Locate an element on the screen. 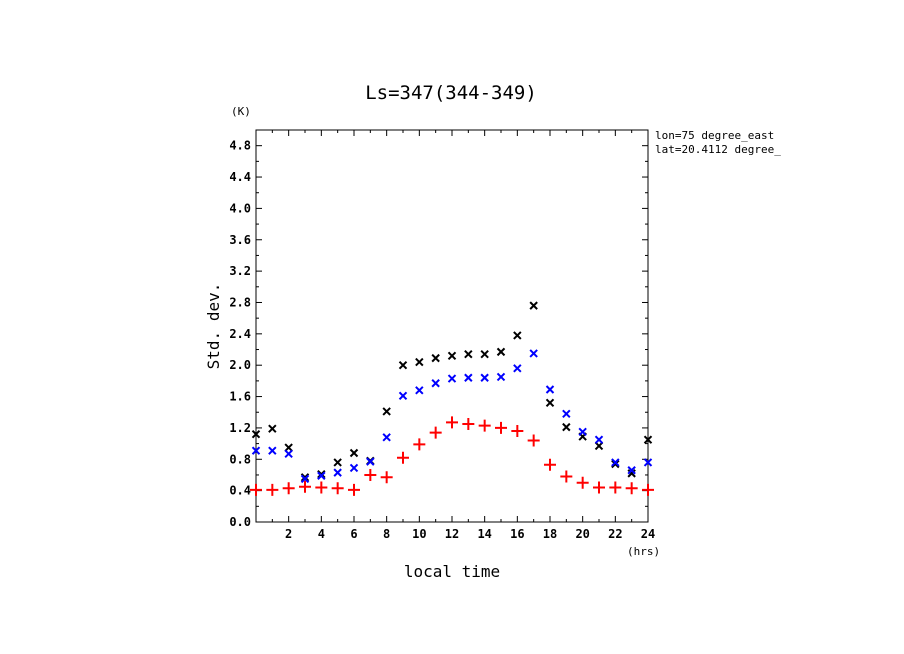 Image resolution: width=904 pixels, height=654 pixels. x-tick-label: 8 is located at coordinates (386, 534).